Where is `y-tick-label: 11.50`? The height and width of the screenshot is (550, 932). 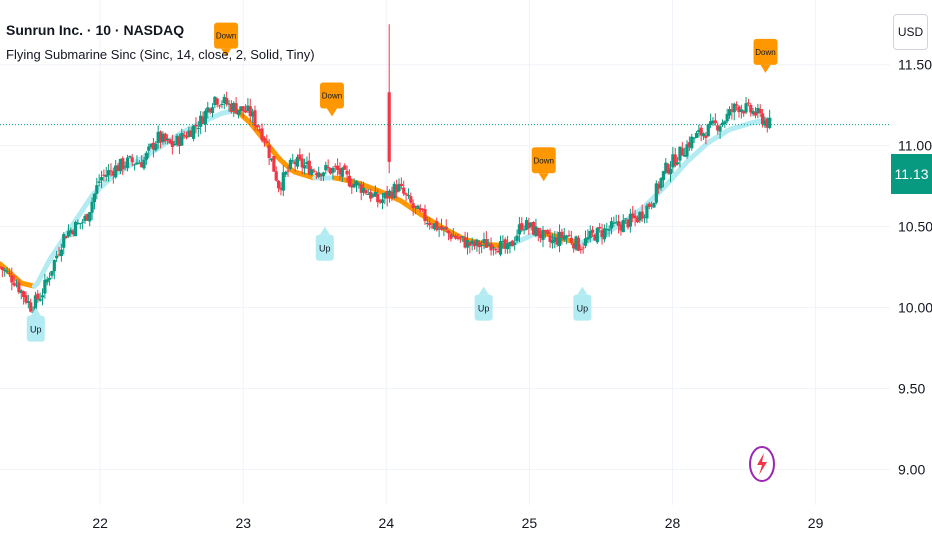
y-tick-label: 11.50 is located at coordinates (915, 65).